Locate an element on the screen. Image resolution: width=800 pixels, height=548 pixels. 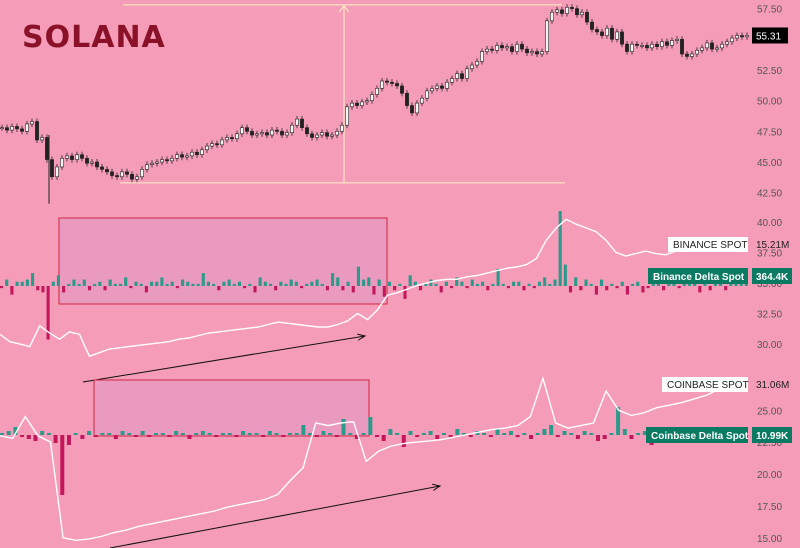
price-tick-label: 47.50 is located at coordinates (769, 132).